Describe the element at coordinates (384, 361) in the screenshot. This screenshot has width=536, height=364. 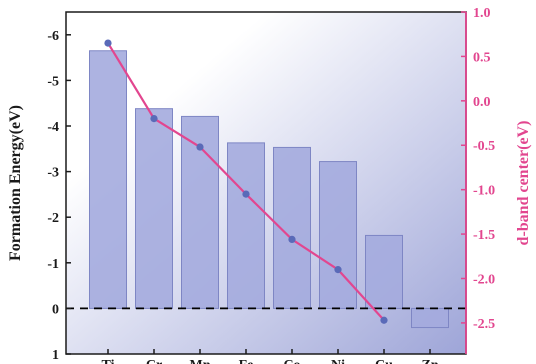
I see `x-tick-label-cu: Cu` at that location.